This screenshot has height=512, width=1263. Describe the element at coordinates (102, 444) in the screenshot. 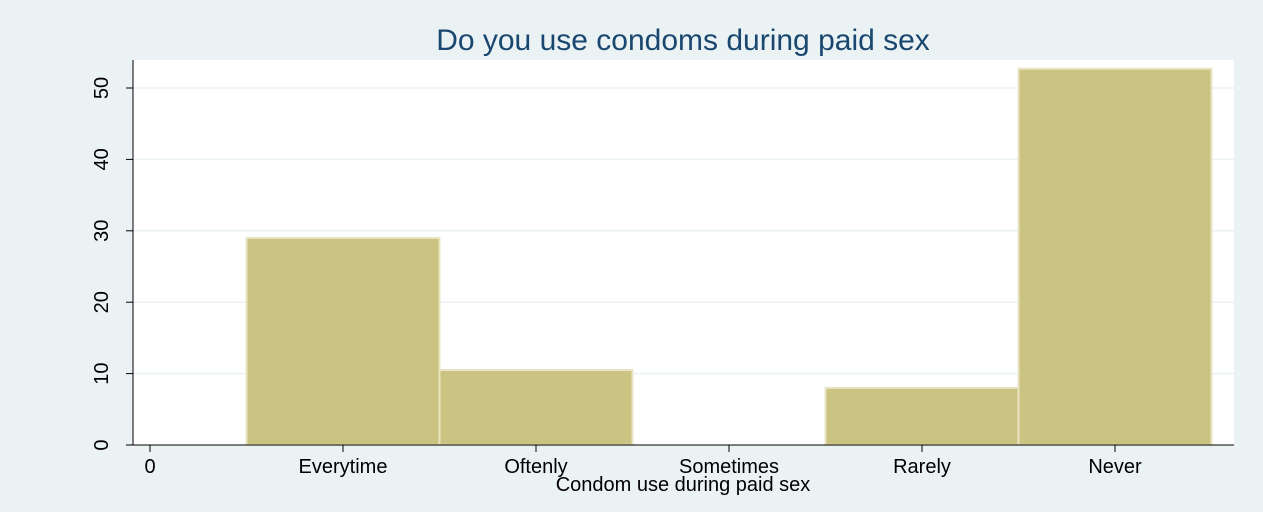

I see `y-tick-label: 0` at that location.